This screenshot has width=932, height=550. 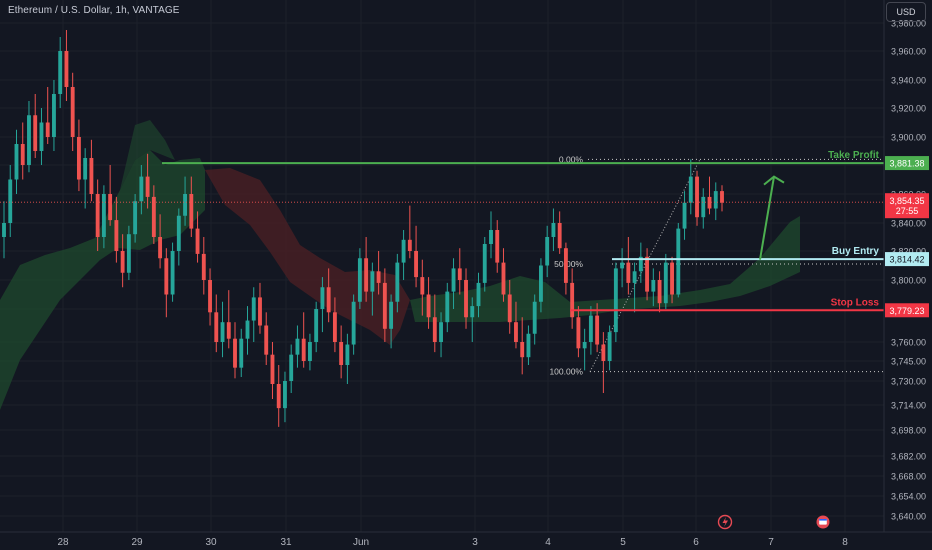 What do you see at coordinates (908, 52) in the screenshot?
I see `y-tick-label: 3,960.00` at bounding box center [908, 52].